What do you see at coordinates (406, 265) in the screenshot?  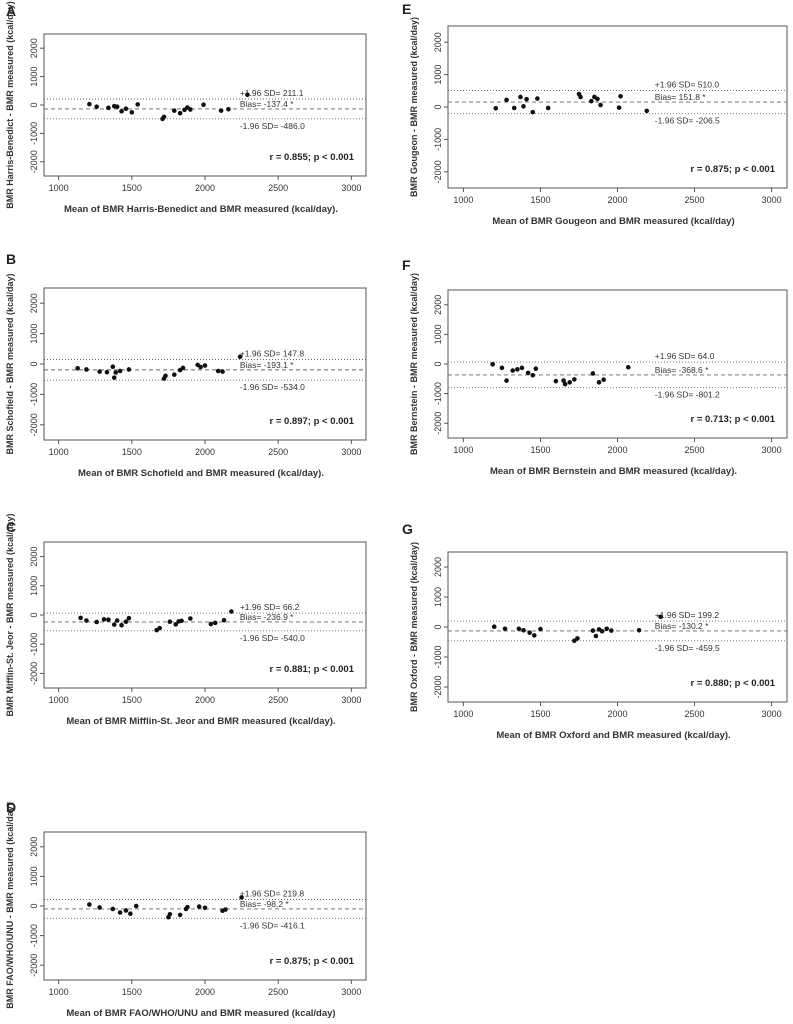 I see `panel-letter: F` at bounding box center [406, 265].